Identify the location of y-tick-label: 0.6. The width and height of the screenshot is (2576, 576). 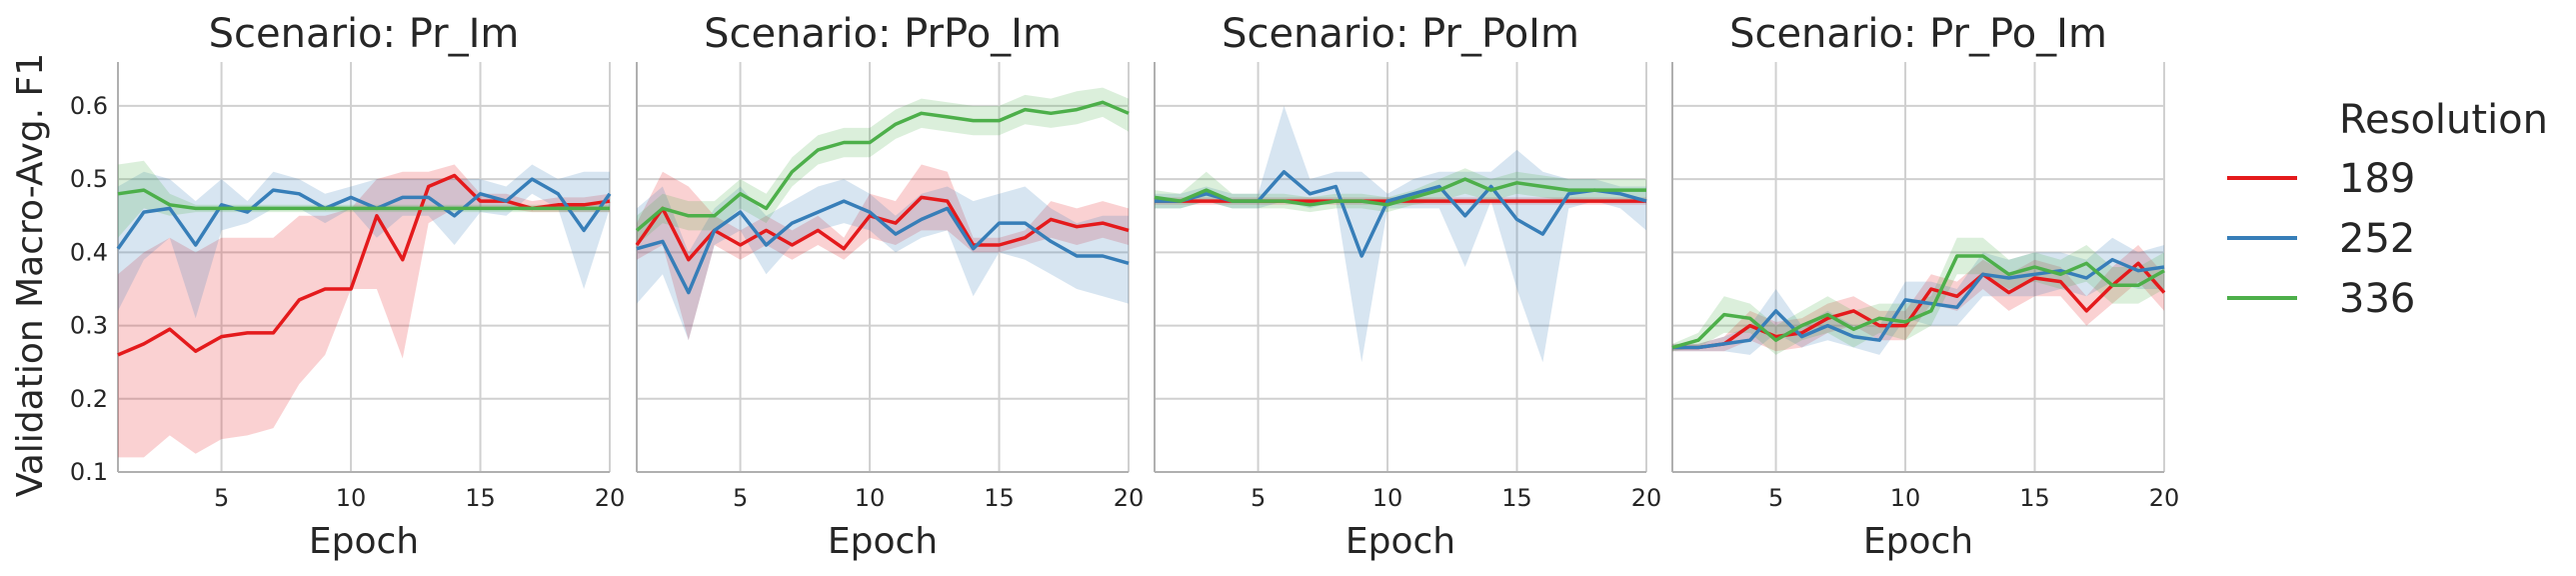
(89, 106).